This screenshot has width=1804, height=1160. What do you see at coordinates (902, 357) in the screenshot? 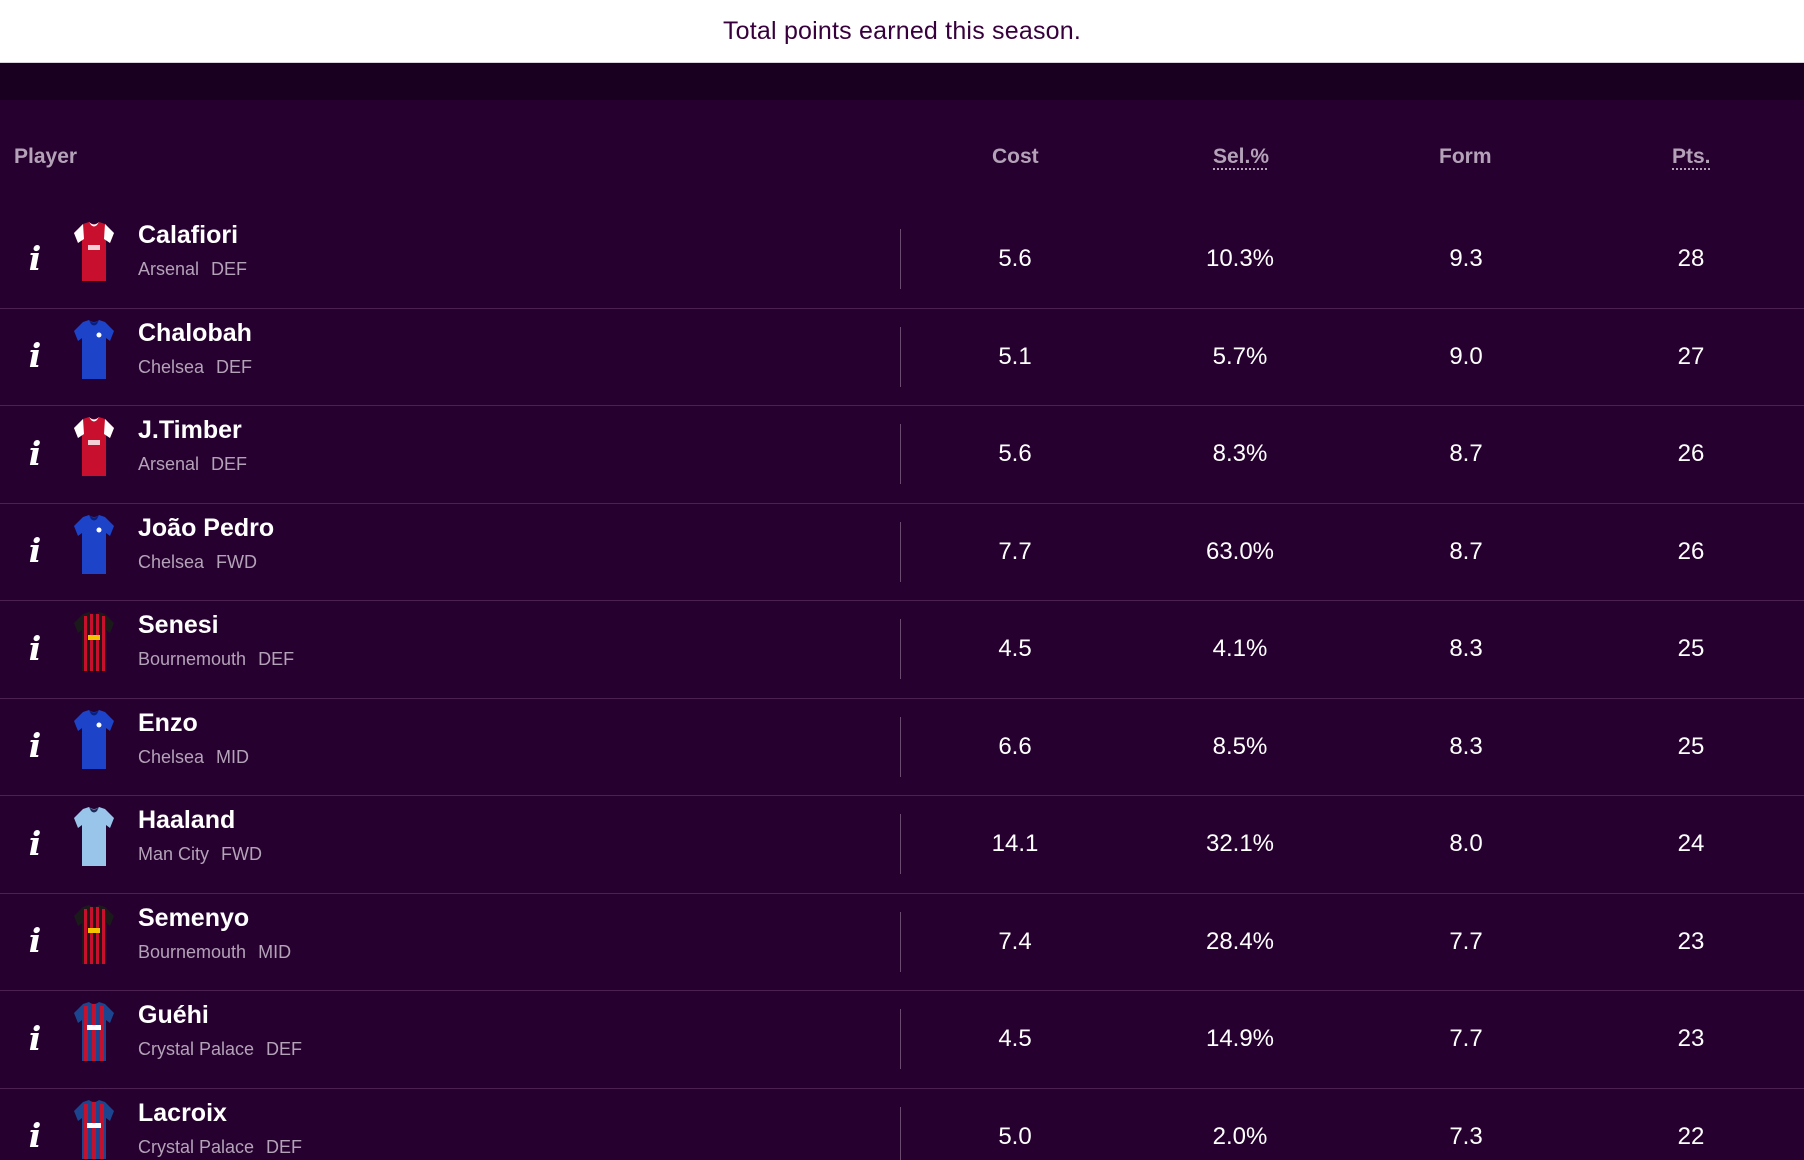
I see `table-row: i Chalobah Chelsea DEF 5.1 5.7% 9.0 27` at bounding box center [902, 357].